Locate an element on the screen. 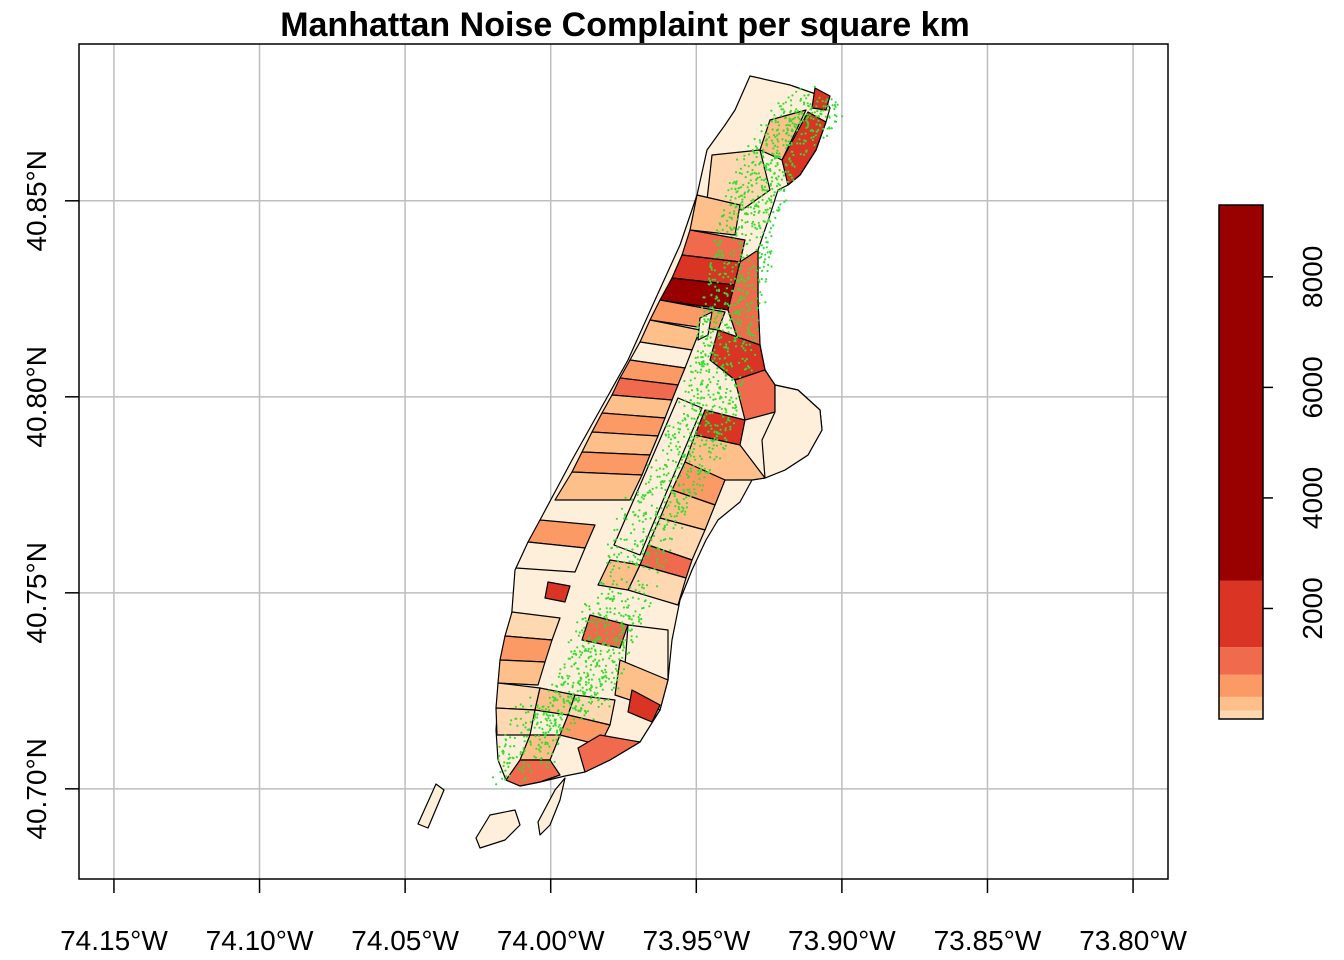 This screenshot has width=1344, height=960. legend-color-bin is located at coordinates (1241, 614).